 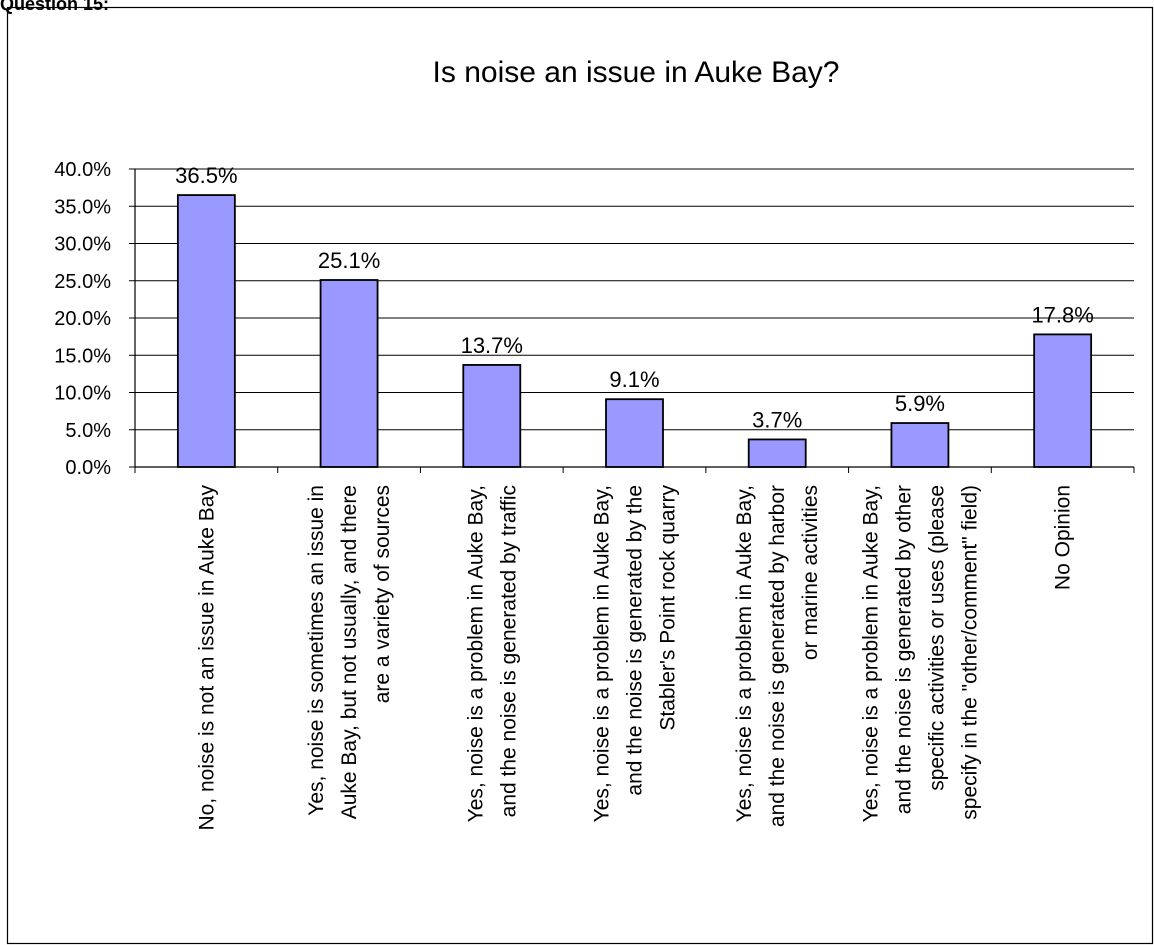 I want to click on category-label-line: and the noise is generated by other, so click(x=903, y=649).